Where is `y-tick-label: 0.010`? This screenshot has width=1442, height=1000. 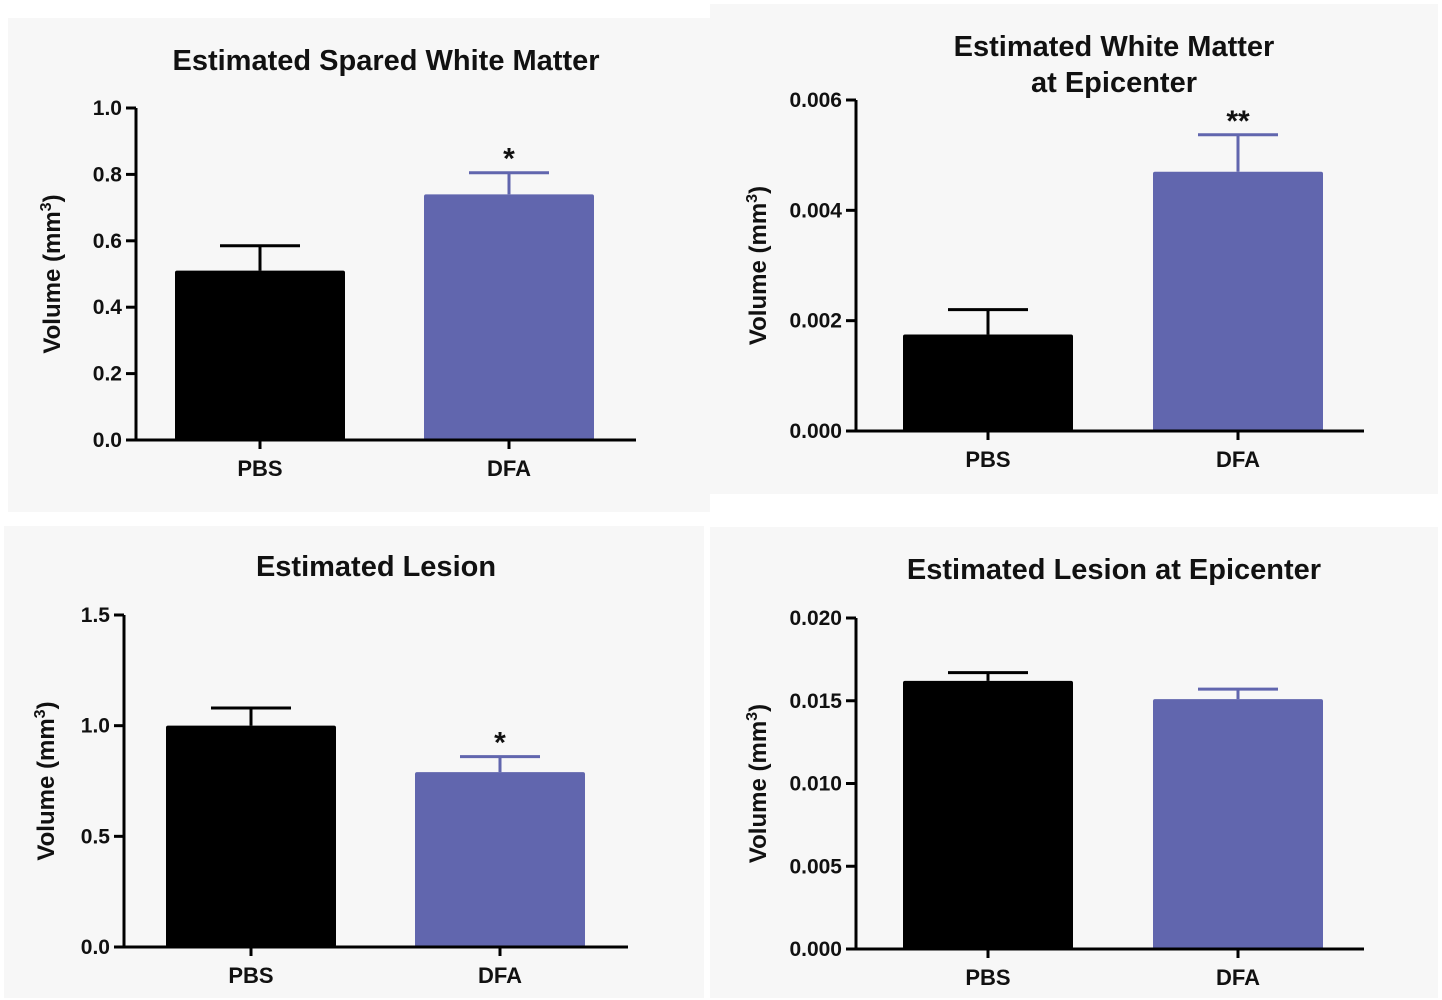 y-tick-label: 0.010 is located at coordinates (815, 784).